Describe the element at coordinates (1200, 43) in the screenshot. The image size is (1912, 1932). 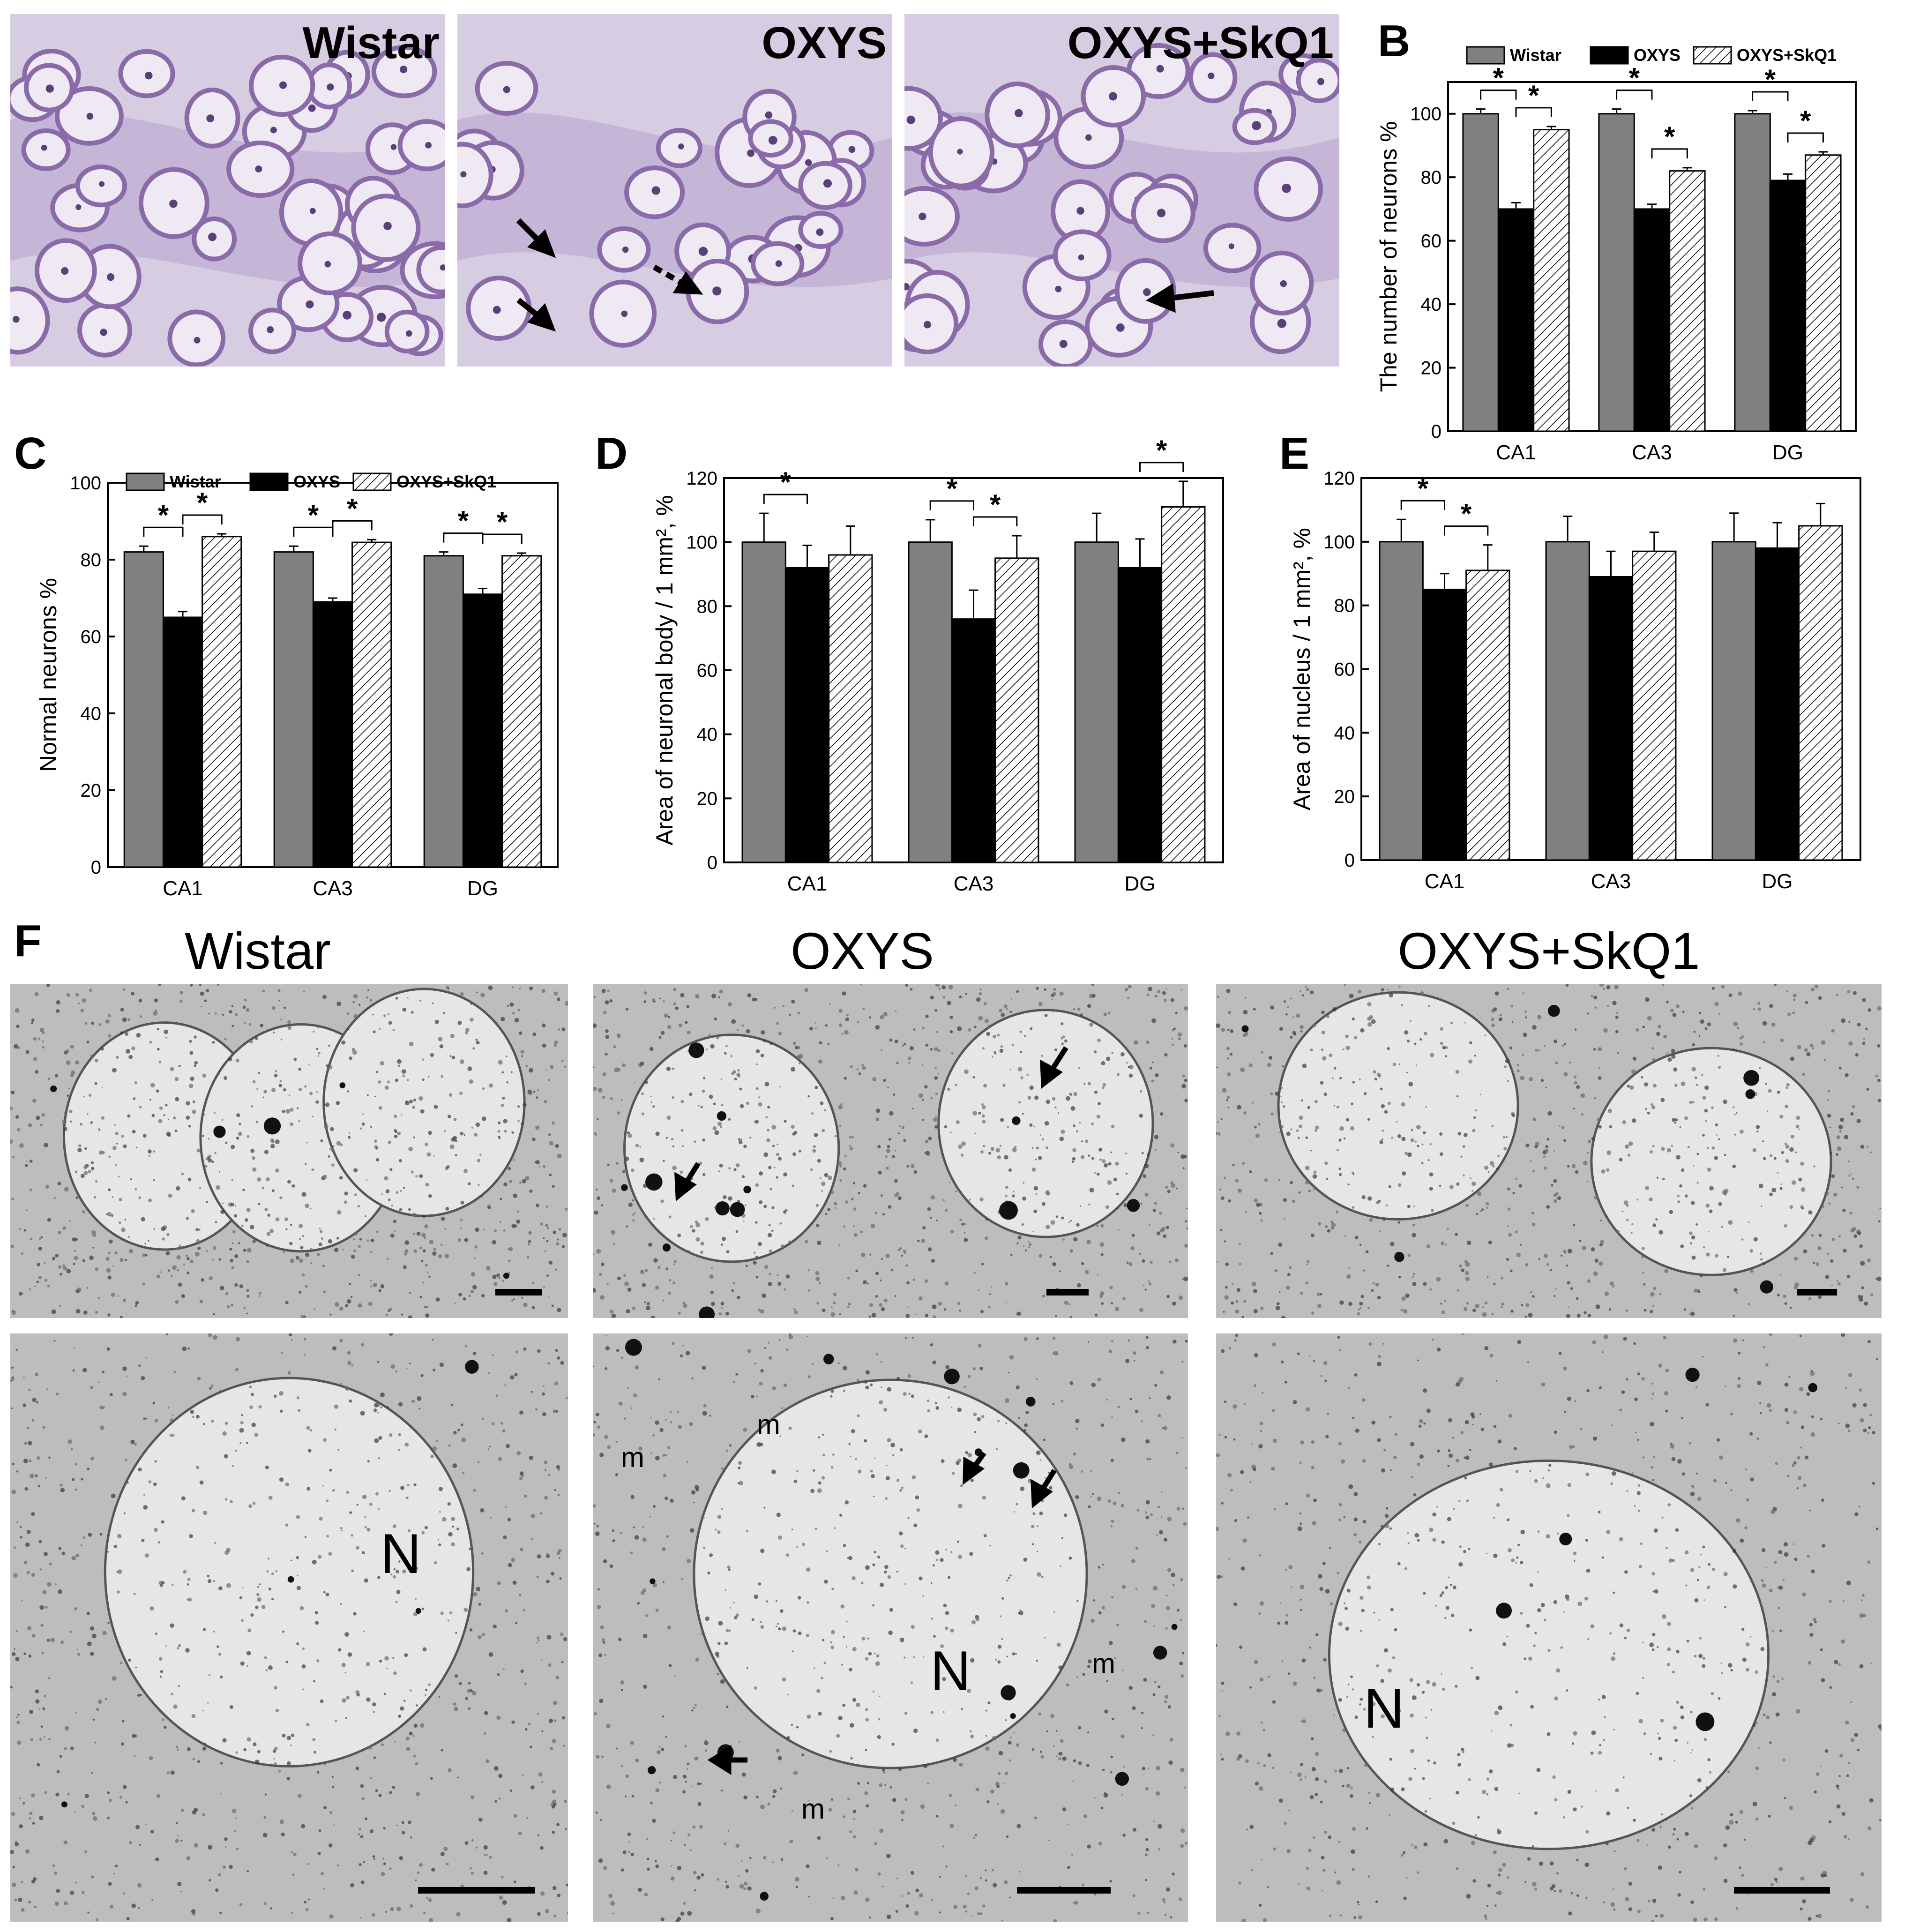
I see `micrograph-label-oxys-skq1: OXYS+SkQ1` at that location.